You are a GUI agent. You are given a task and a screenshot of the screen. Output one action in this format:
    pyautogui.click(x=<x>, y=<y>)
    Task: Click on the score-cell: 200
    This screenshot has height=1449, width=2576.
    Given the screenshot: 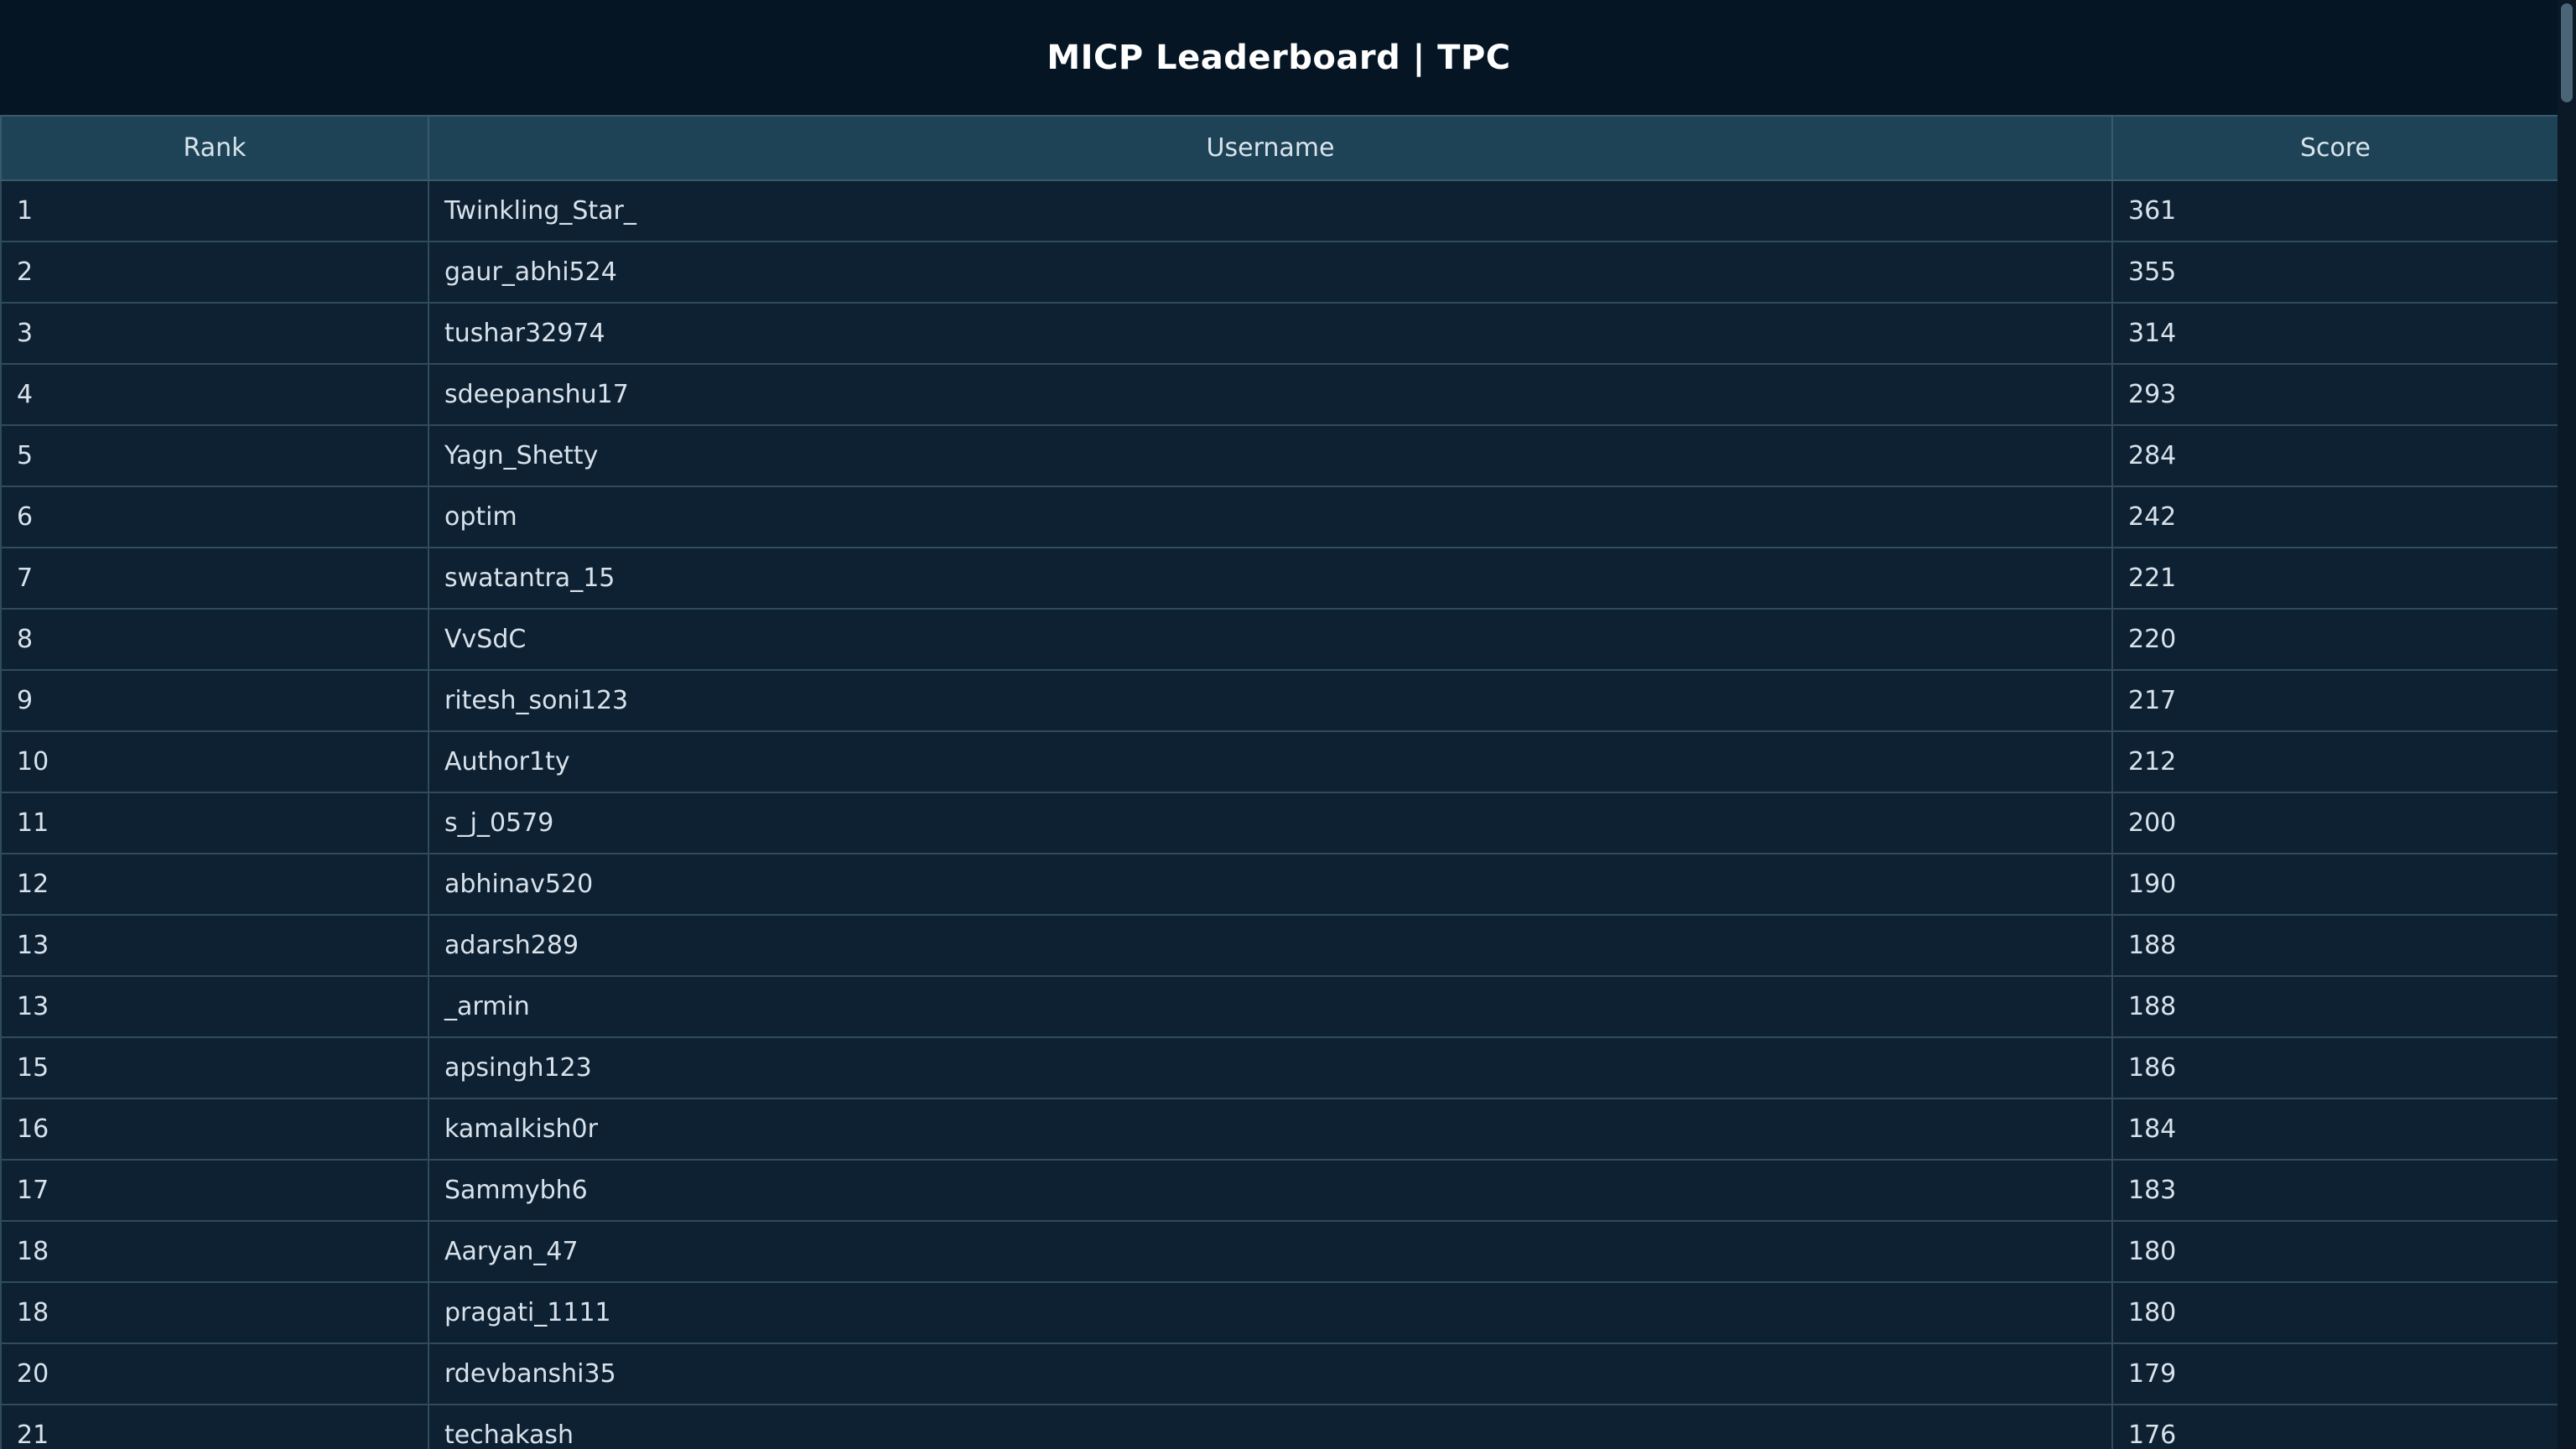 What is the action you would take?
    pyautogui.click(x=2334, y=823)
    